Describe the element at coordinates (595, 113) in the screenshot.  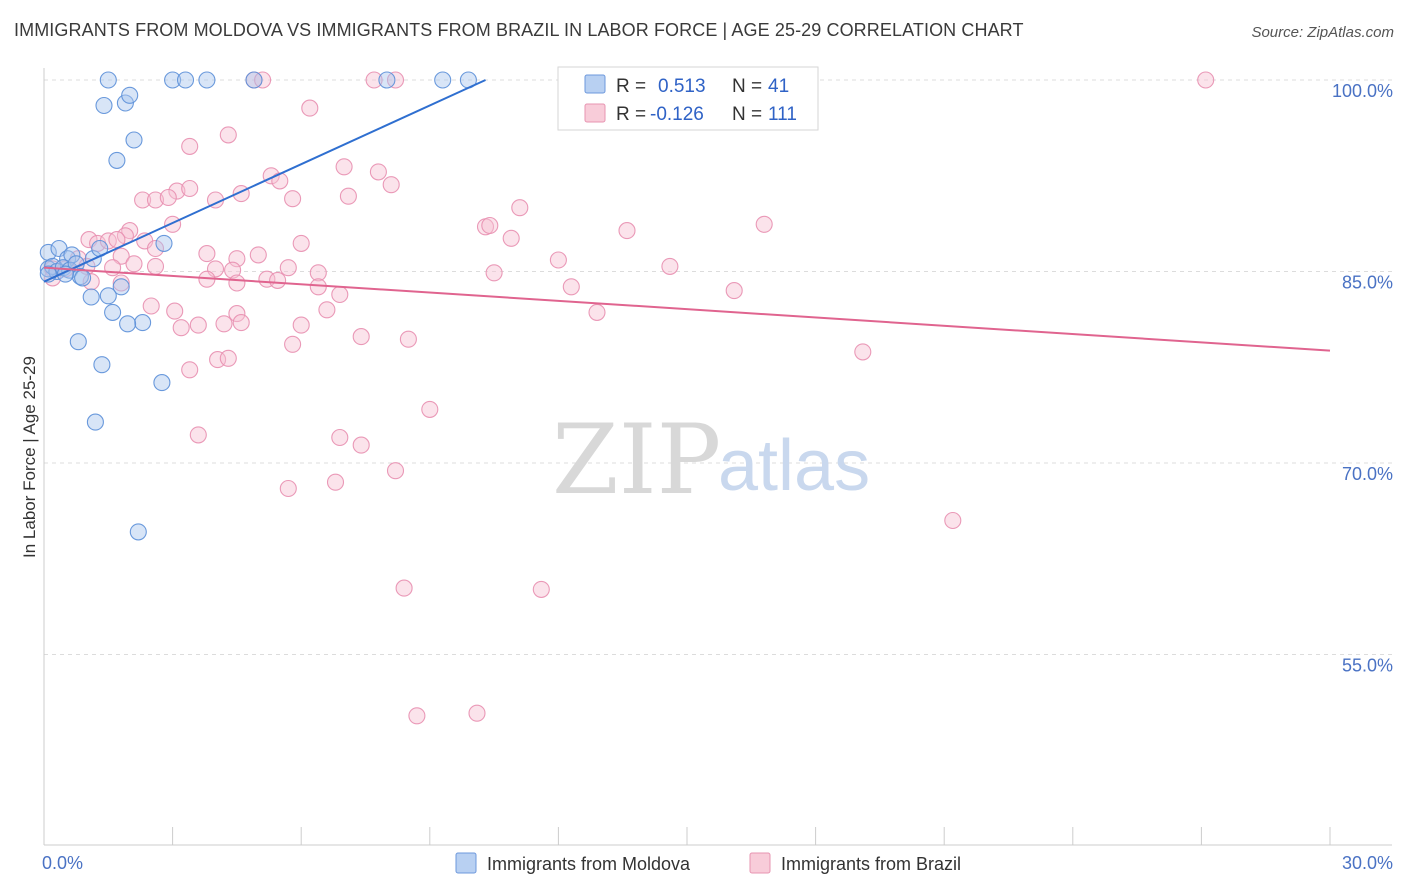
I see `stats-swatch-brazil` at that location.